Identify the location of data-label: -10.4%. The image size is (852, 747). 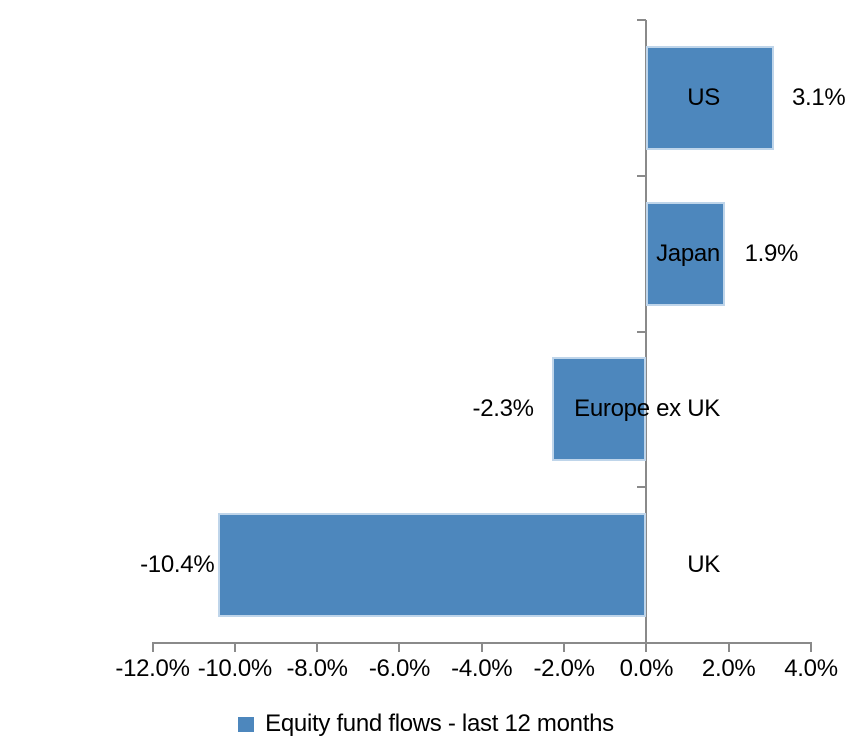
(177, 565).